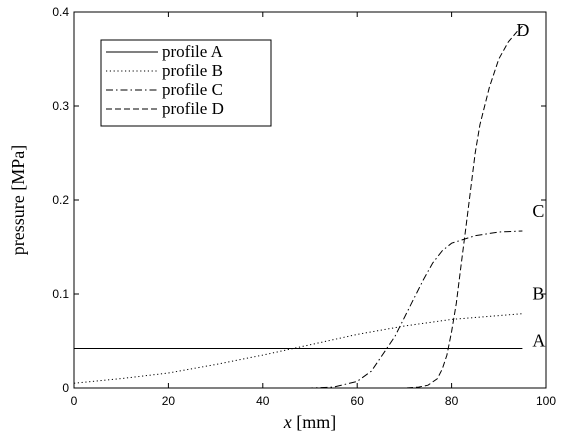 The image size is (562, 437). What do you see at coordinates (546, 401) in the screenshot?
I see `x-tick-label: 100` at bounding box center [546, 401].